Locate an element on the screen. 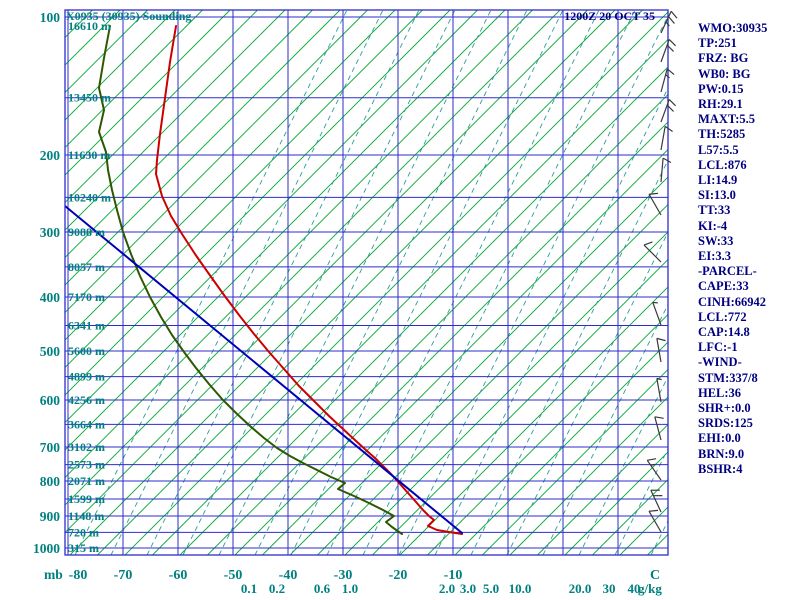  height-label: 720 m is located at coordinates (83, 532).